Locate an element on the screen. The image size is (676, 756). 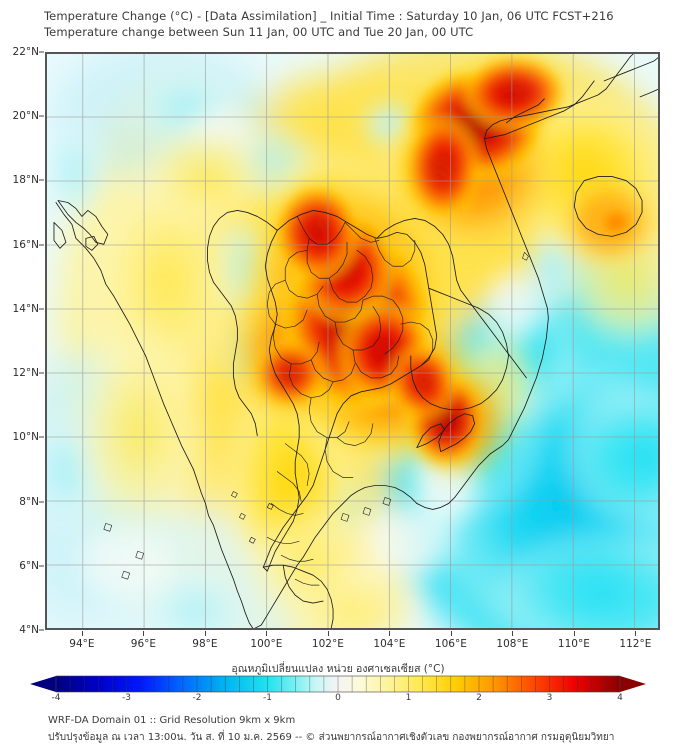
longitude-tick-label: 106°E is located at coordinates (450, 644).